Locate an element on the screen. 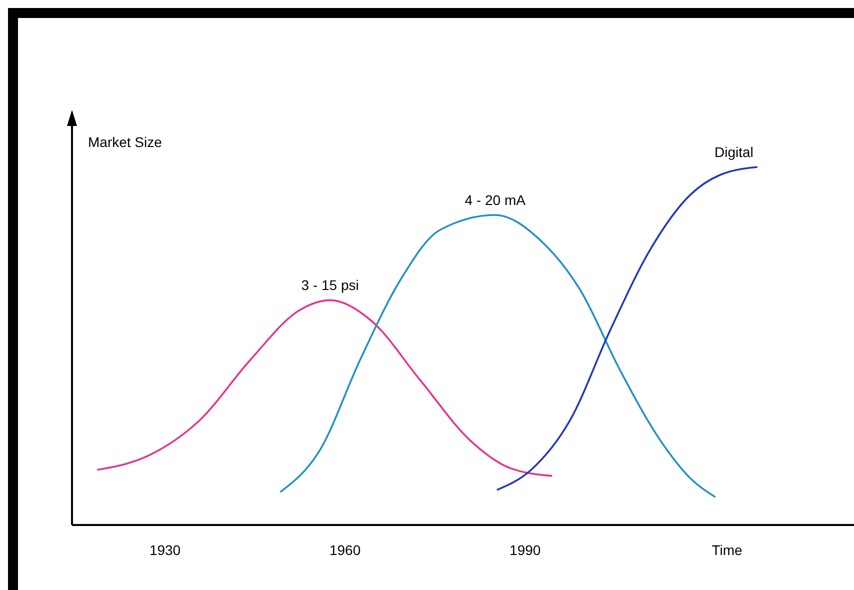 This screenshot has height=590, width=854. x-axis-title: Time is located at coordinates (727, 550).